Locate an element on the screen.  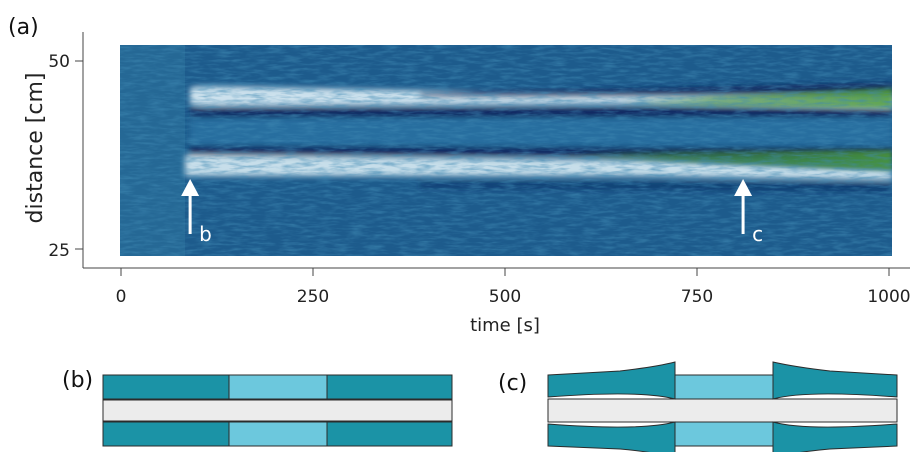
y-axis-label: distance [cm] is located at coordinates (35, 148).